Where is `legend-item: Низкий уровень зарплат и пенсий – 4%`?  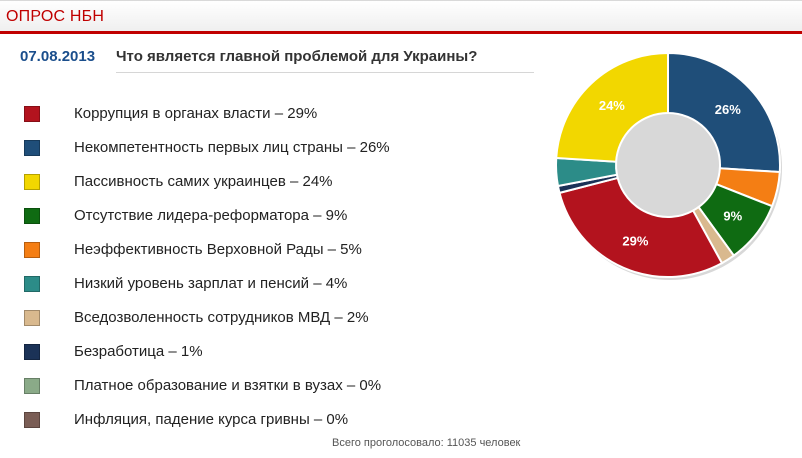 legend-item: Низкий уровень зарплат и пенсий – 4% is located at coordinates (284, 292).